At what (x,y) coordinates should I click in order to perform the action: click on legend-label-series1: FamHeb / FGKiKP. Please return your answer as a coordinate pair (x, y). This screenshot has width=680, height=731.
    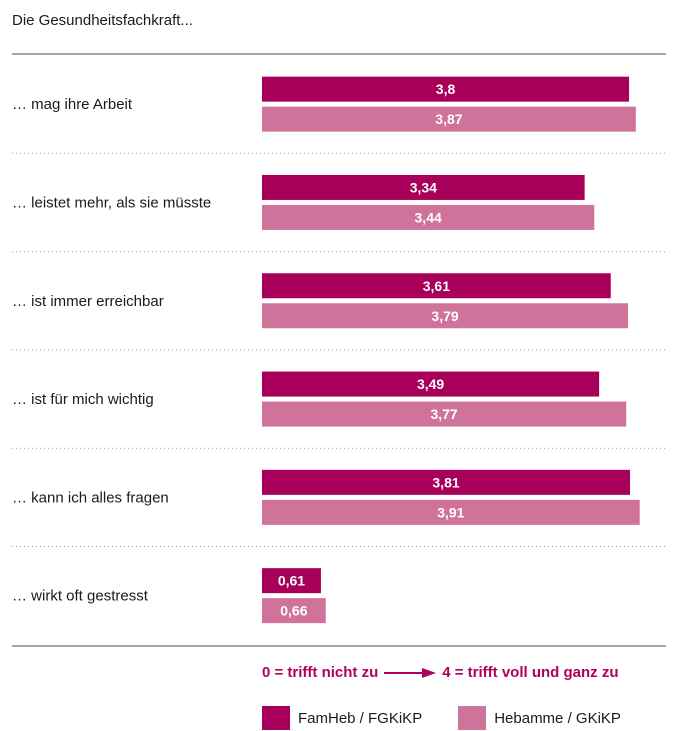
    Looking at the image, I should click on (360, 718).